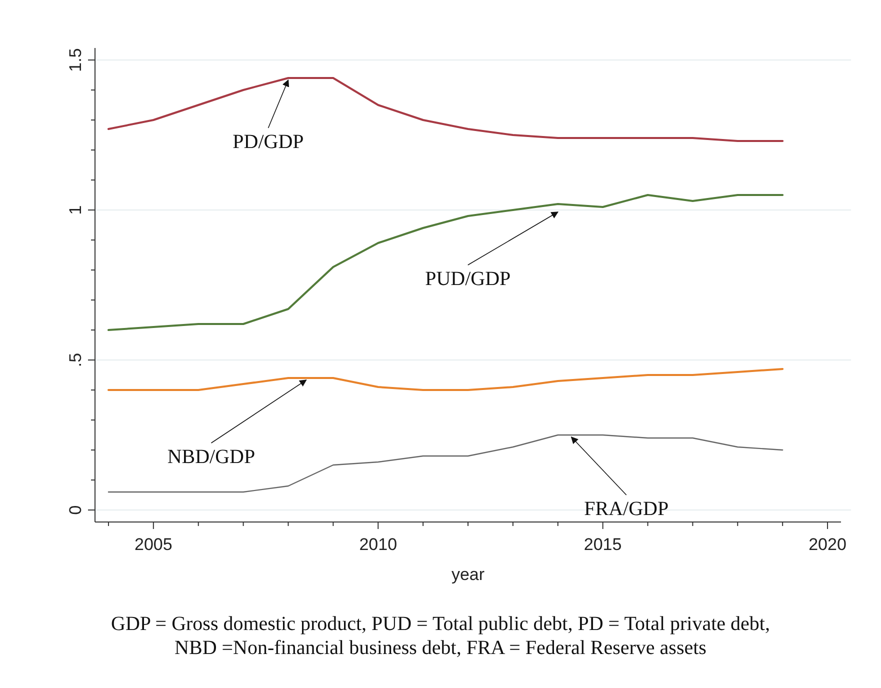 The height and width of the screenshot is (688, 881). Describe the element at coordinates (75, 60) in the screenshot. I see `y-tick-label: 1.5` at that location.